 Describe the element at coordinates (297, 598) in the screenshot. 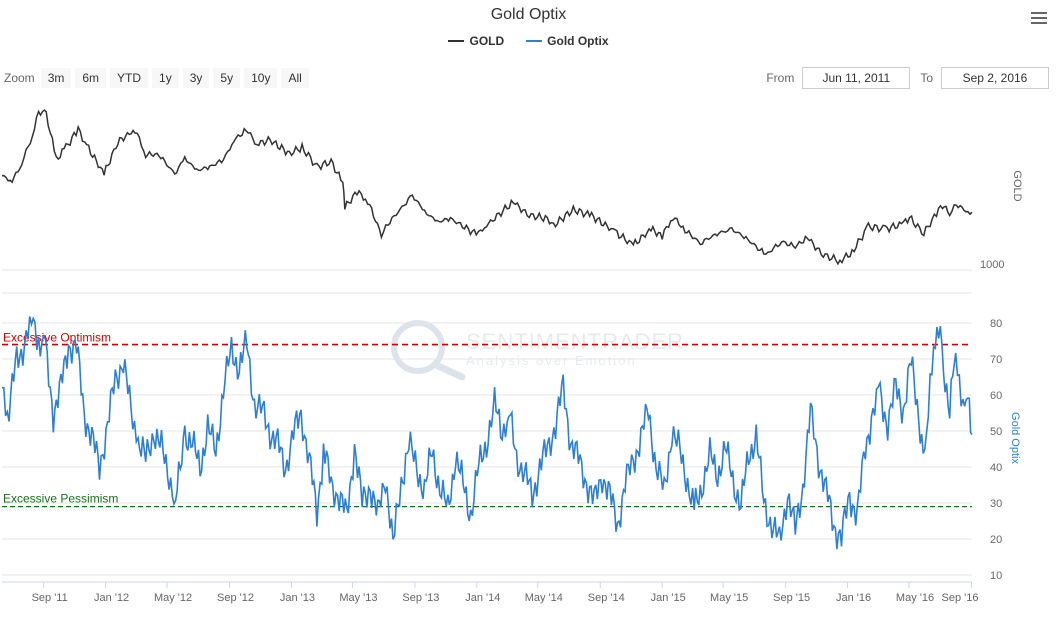

I see `x-axis-tick-label: Jan '13` at that location.